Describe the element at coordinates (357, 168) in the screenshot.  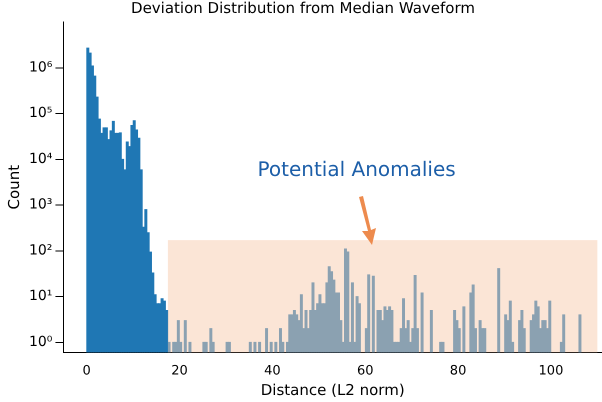
I see `band-label: Potential Anomalies` at that location.